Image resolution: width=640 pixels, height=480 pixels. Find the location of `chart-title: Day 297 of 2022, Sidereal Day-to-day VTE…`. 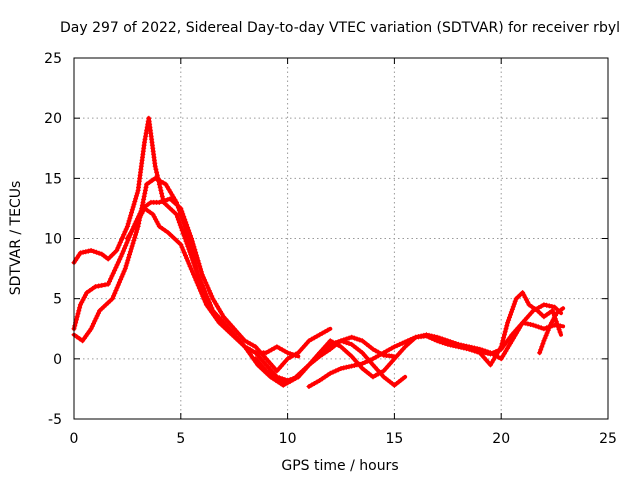

chart-title: Day 297 of 2022, Sidereal Day-to-day VTE… is located at coordinates (340, 28).